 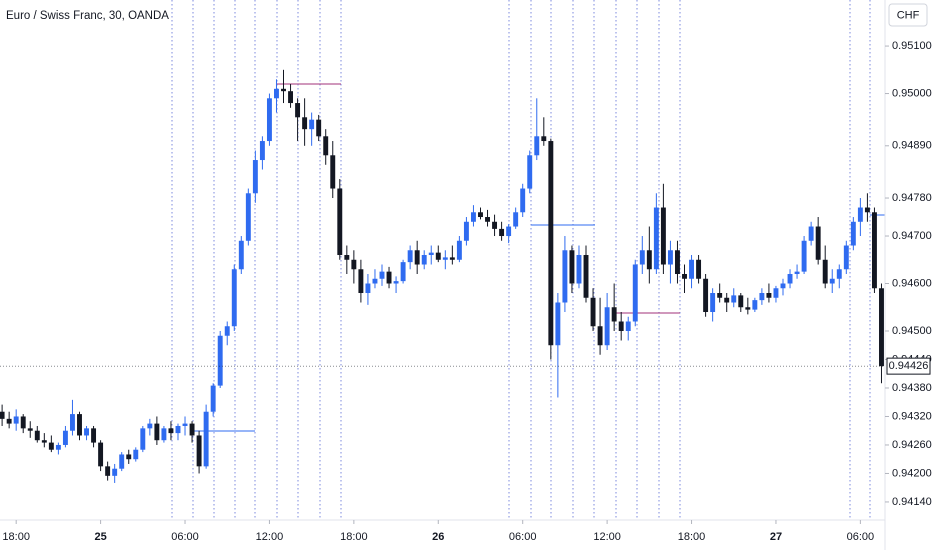 I want to click on last-price-label: 0.94426, so click(x=909, y=366).